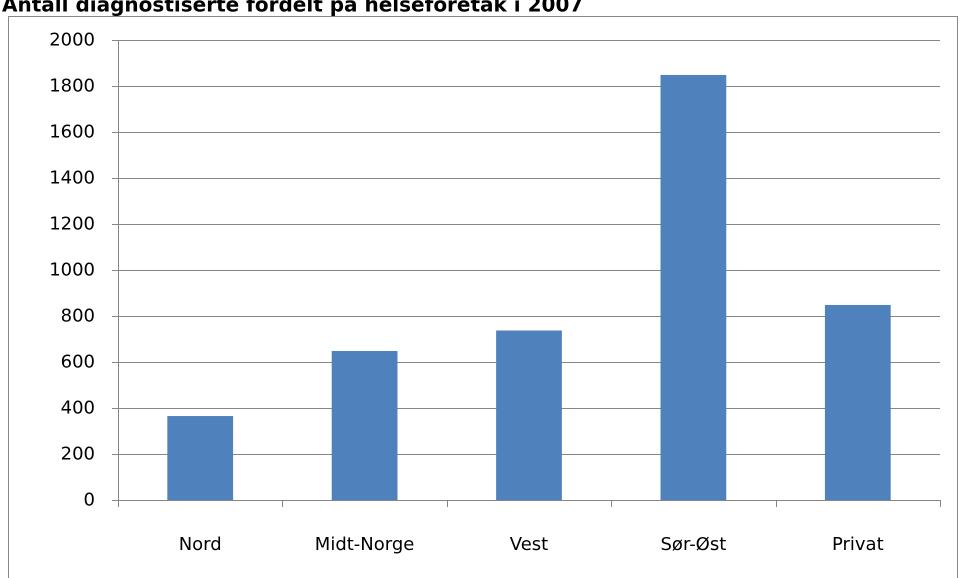  I want to click on y-tick-label: 1200, so click(72, 224).